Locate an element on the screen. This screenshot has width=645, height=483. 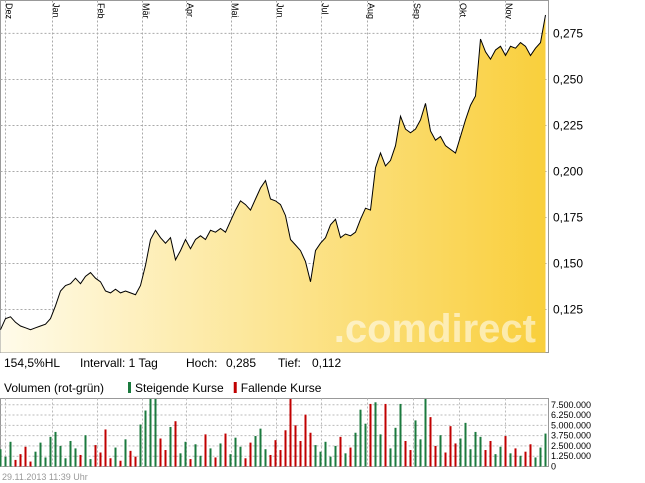
x-tick-label: Sep is located at coordinates (417, 11).